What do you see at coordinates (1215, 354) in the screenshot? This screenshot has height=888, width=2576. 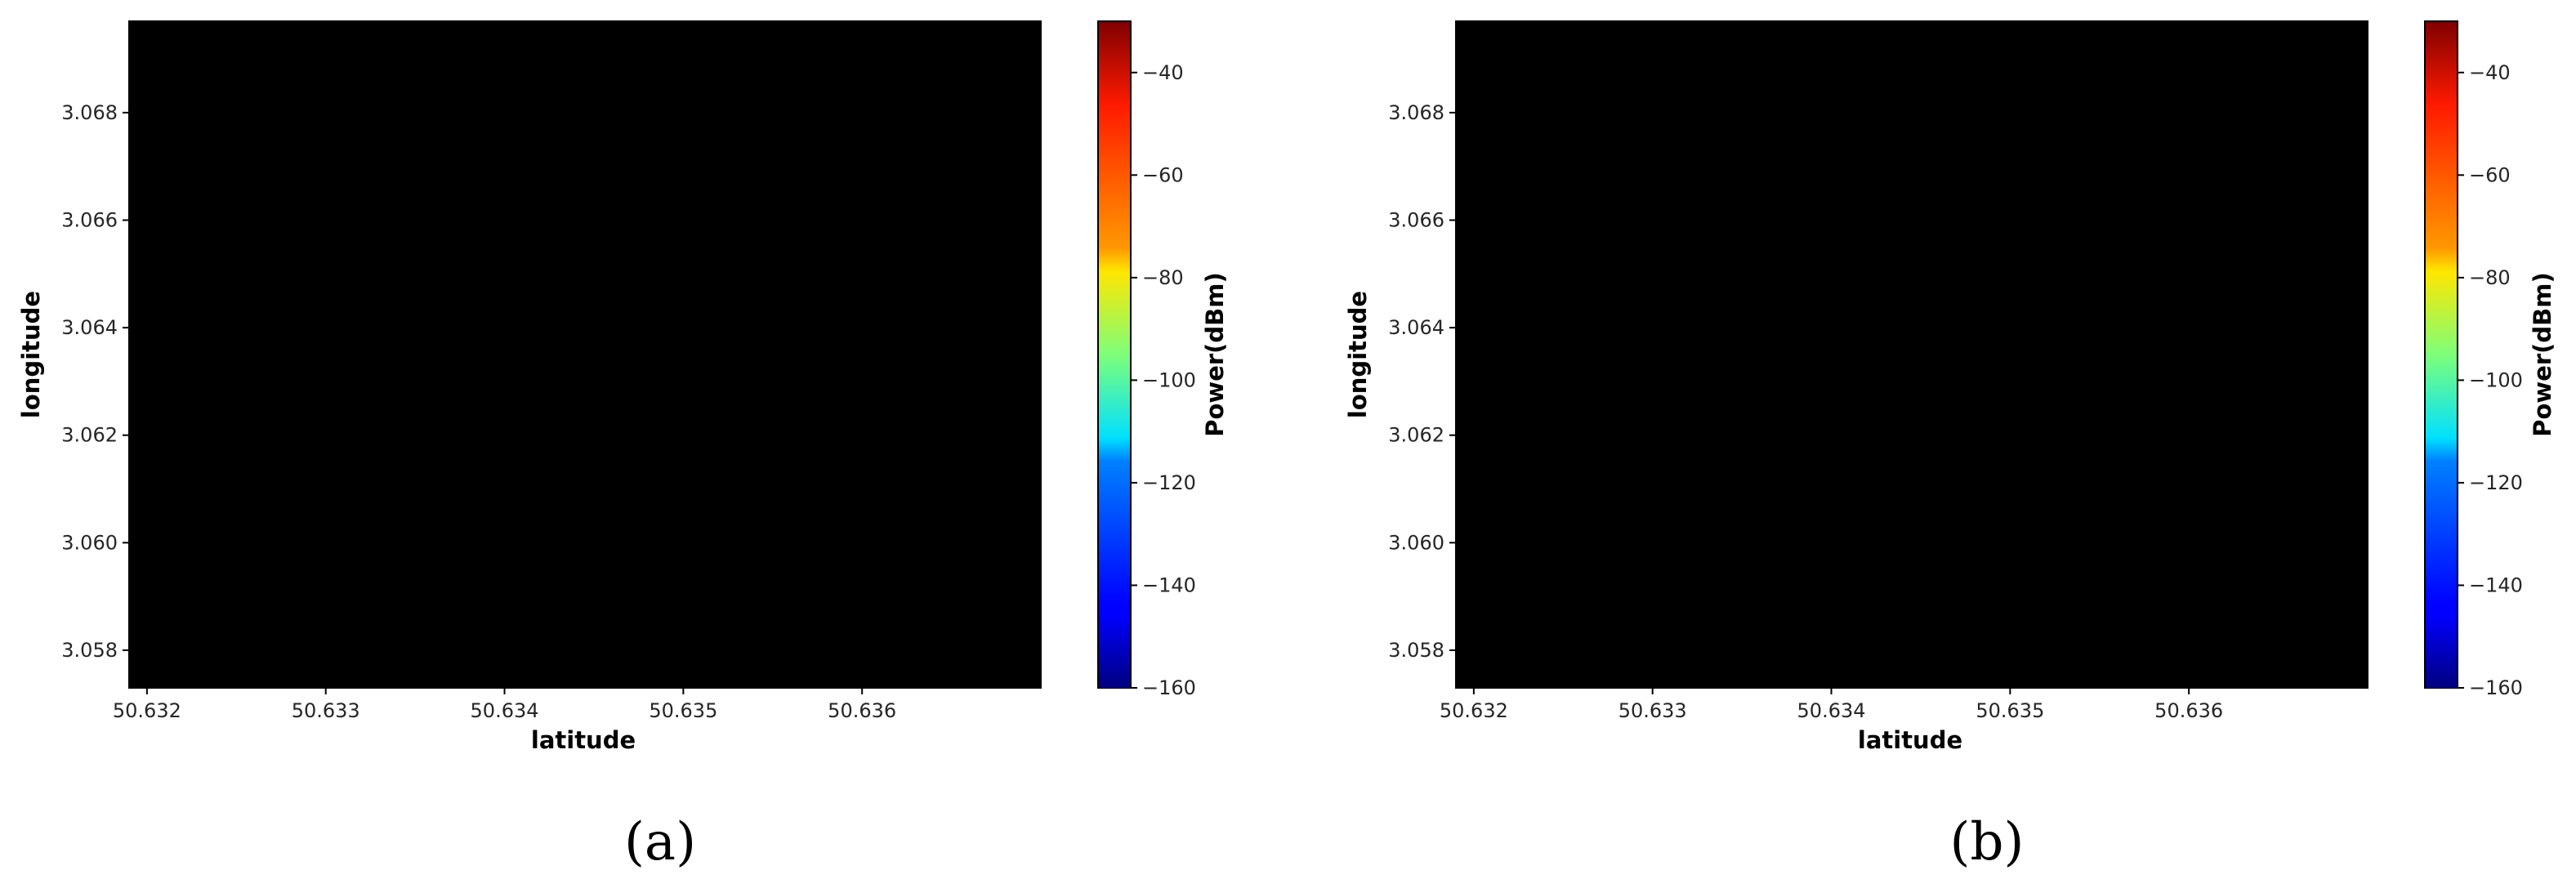 I see `colorbar-label-a: Power(dBm)` at bounding box center [1215, 354].